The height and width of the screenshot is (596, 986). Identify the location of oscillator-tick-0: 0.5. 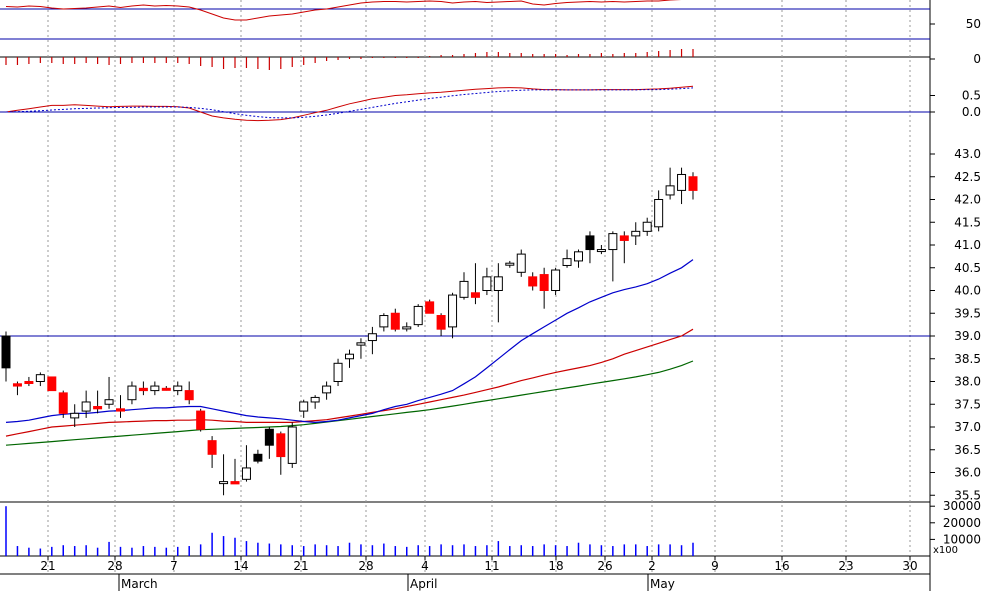
(971, 96).